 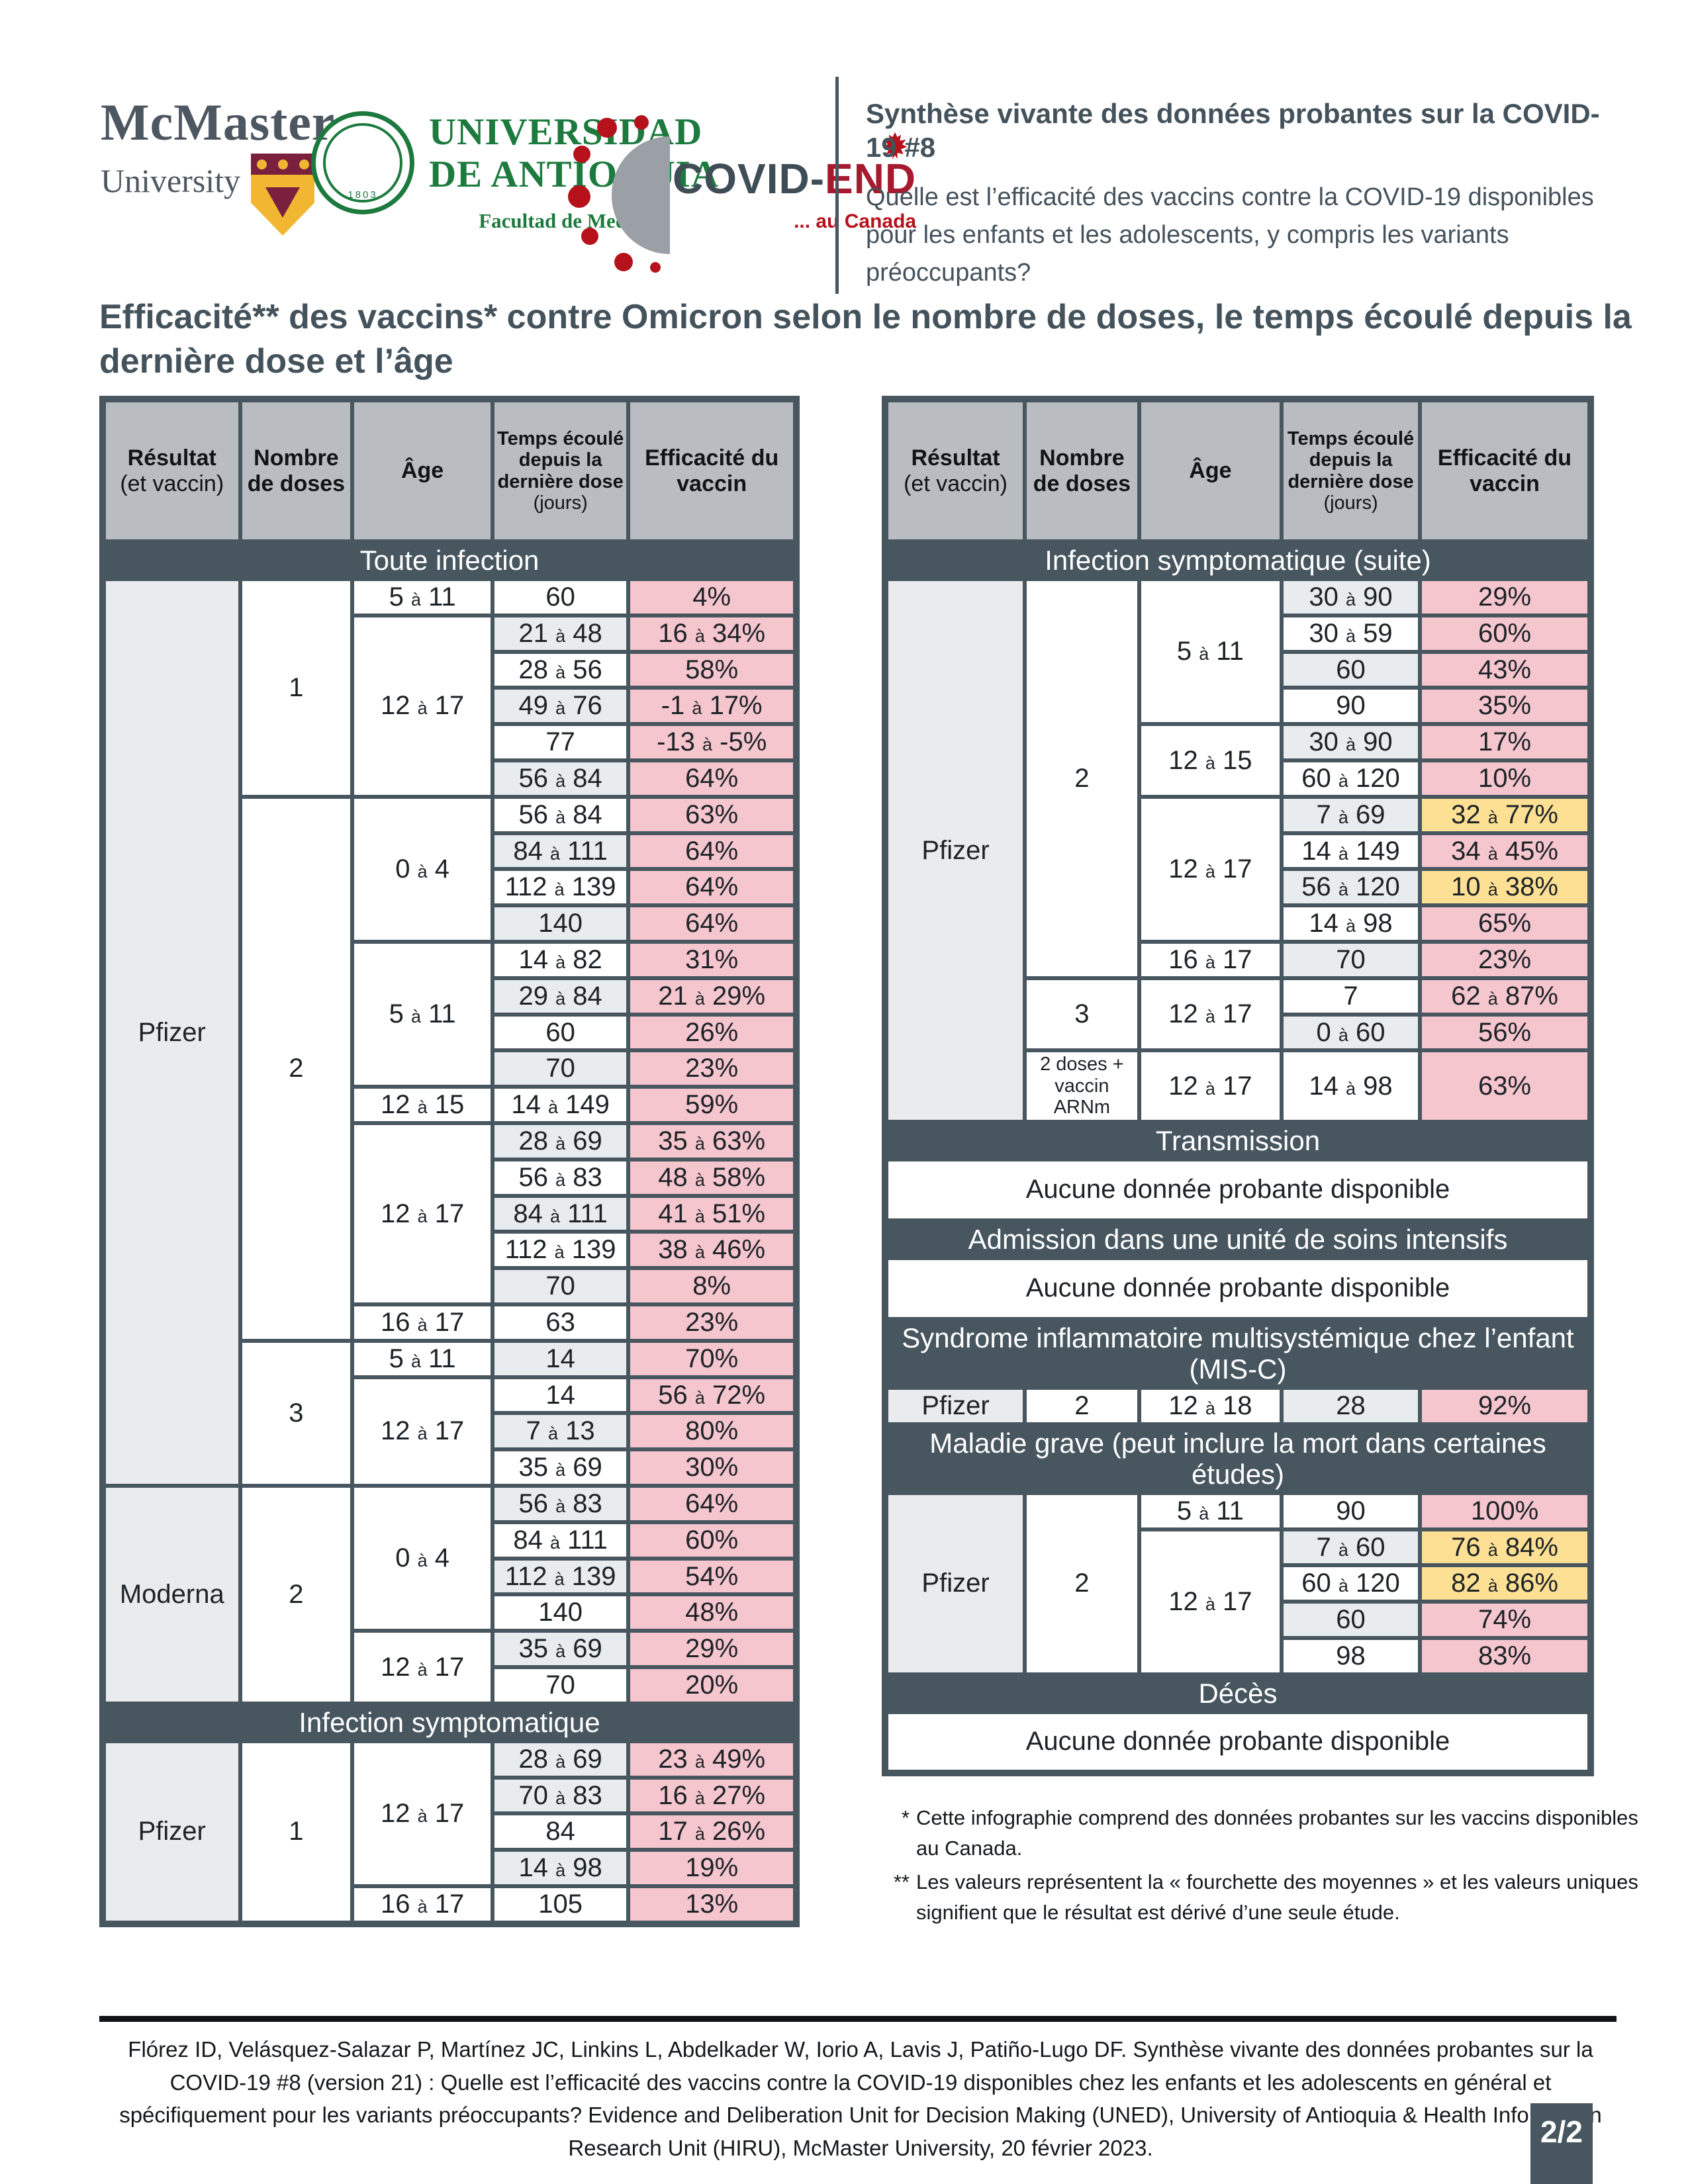 What do you see at coordinates (1351, 815) in the screenshot?
I see `days-cell: 7 à 69` at bounding box center [1351, 815].